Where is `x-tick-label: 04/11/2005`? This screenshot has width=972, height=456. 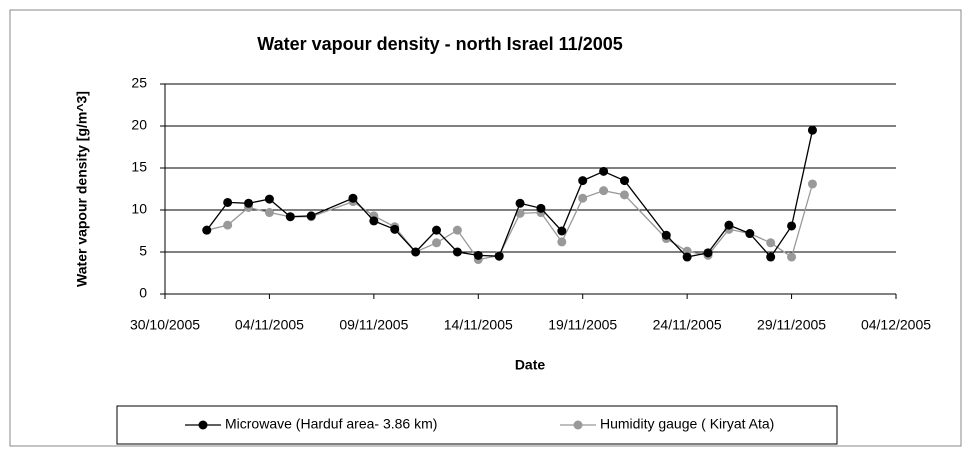 x-tick-label: 04/11/2005 is located at coordinates (269, 325).